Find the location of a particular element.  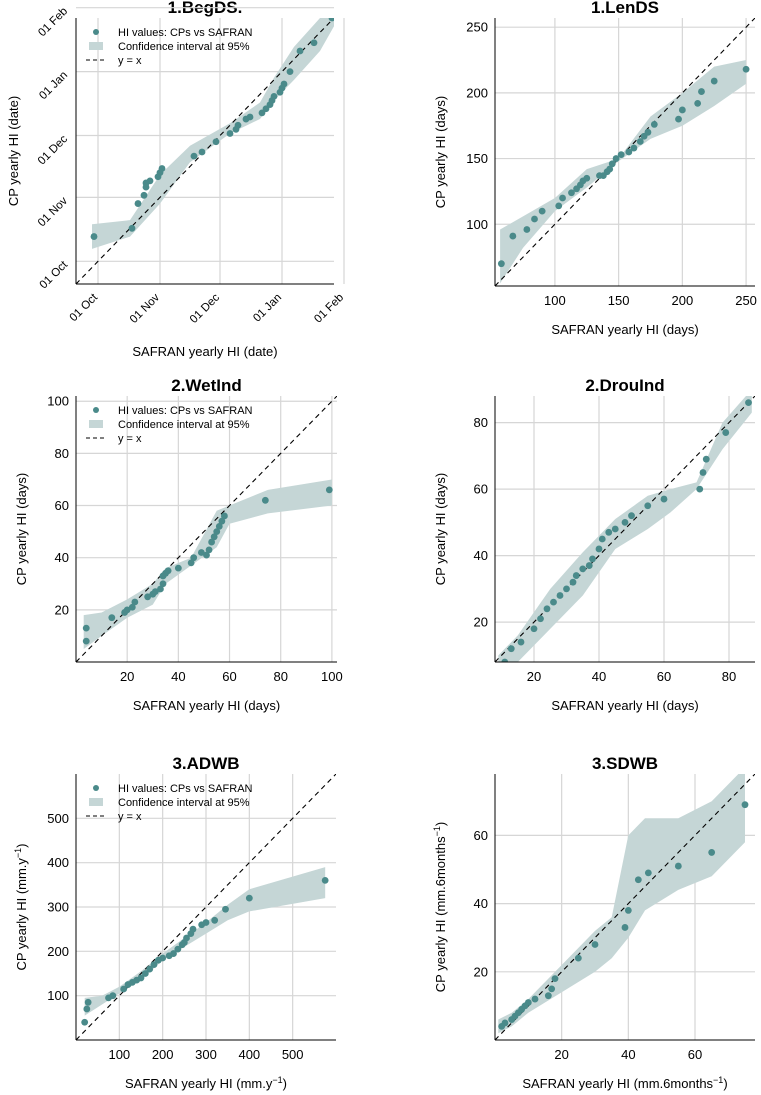

y-axis-label-close: ) is located at coordinates (440, 824).